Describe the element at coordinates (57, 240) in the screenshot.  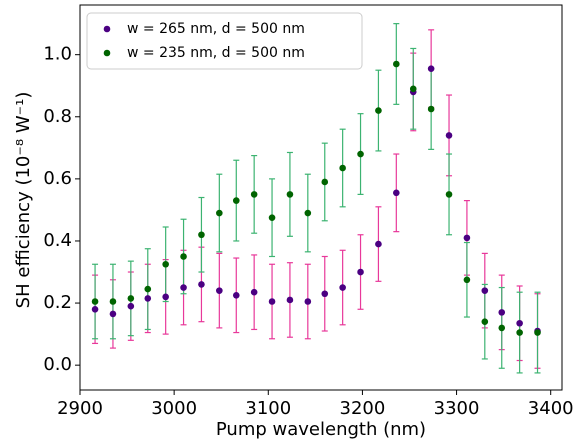
I see `y-tick-label: 0.4` at that location.